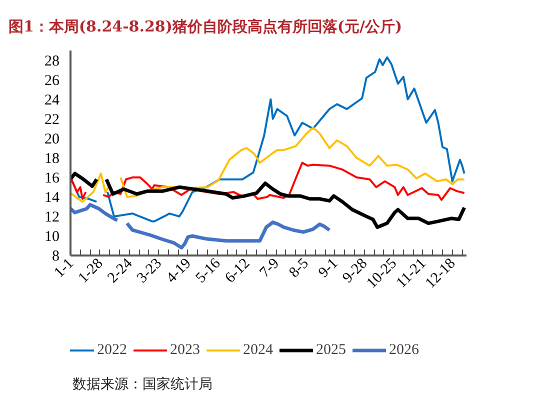 The height and width of the screenshot is (398, 551). What do you see at coordinates (52, 236) in the screenshot?
I see `y-tick-label: 10` at bounding box center [52, 236].